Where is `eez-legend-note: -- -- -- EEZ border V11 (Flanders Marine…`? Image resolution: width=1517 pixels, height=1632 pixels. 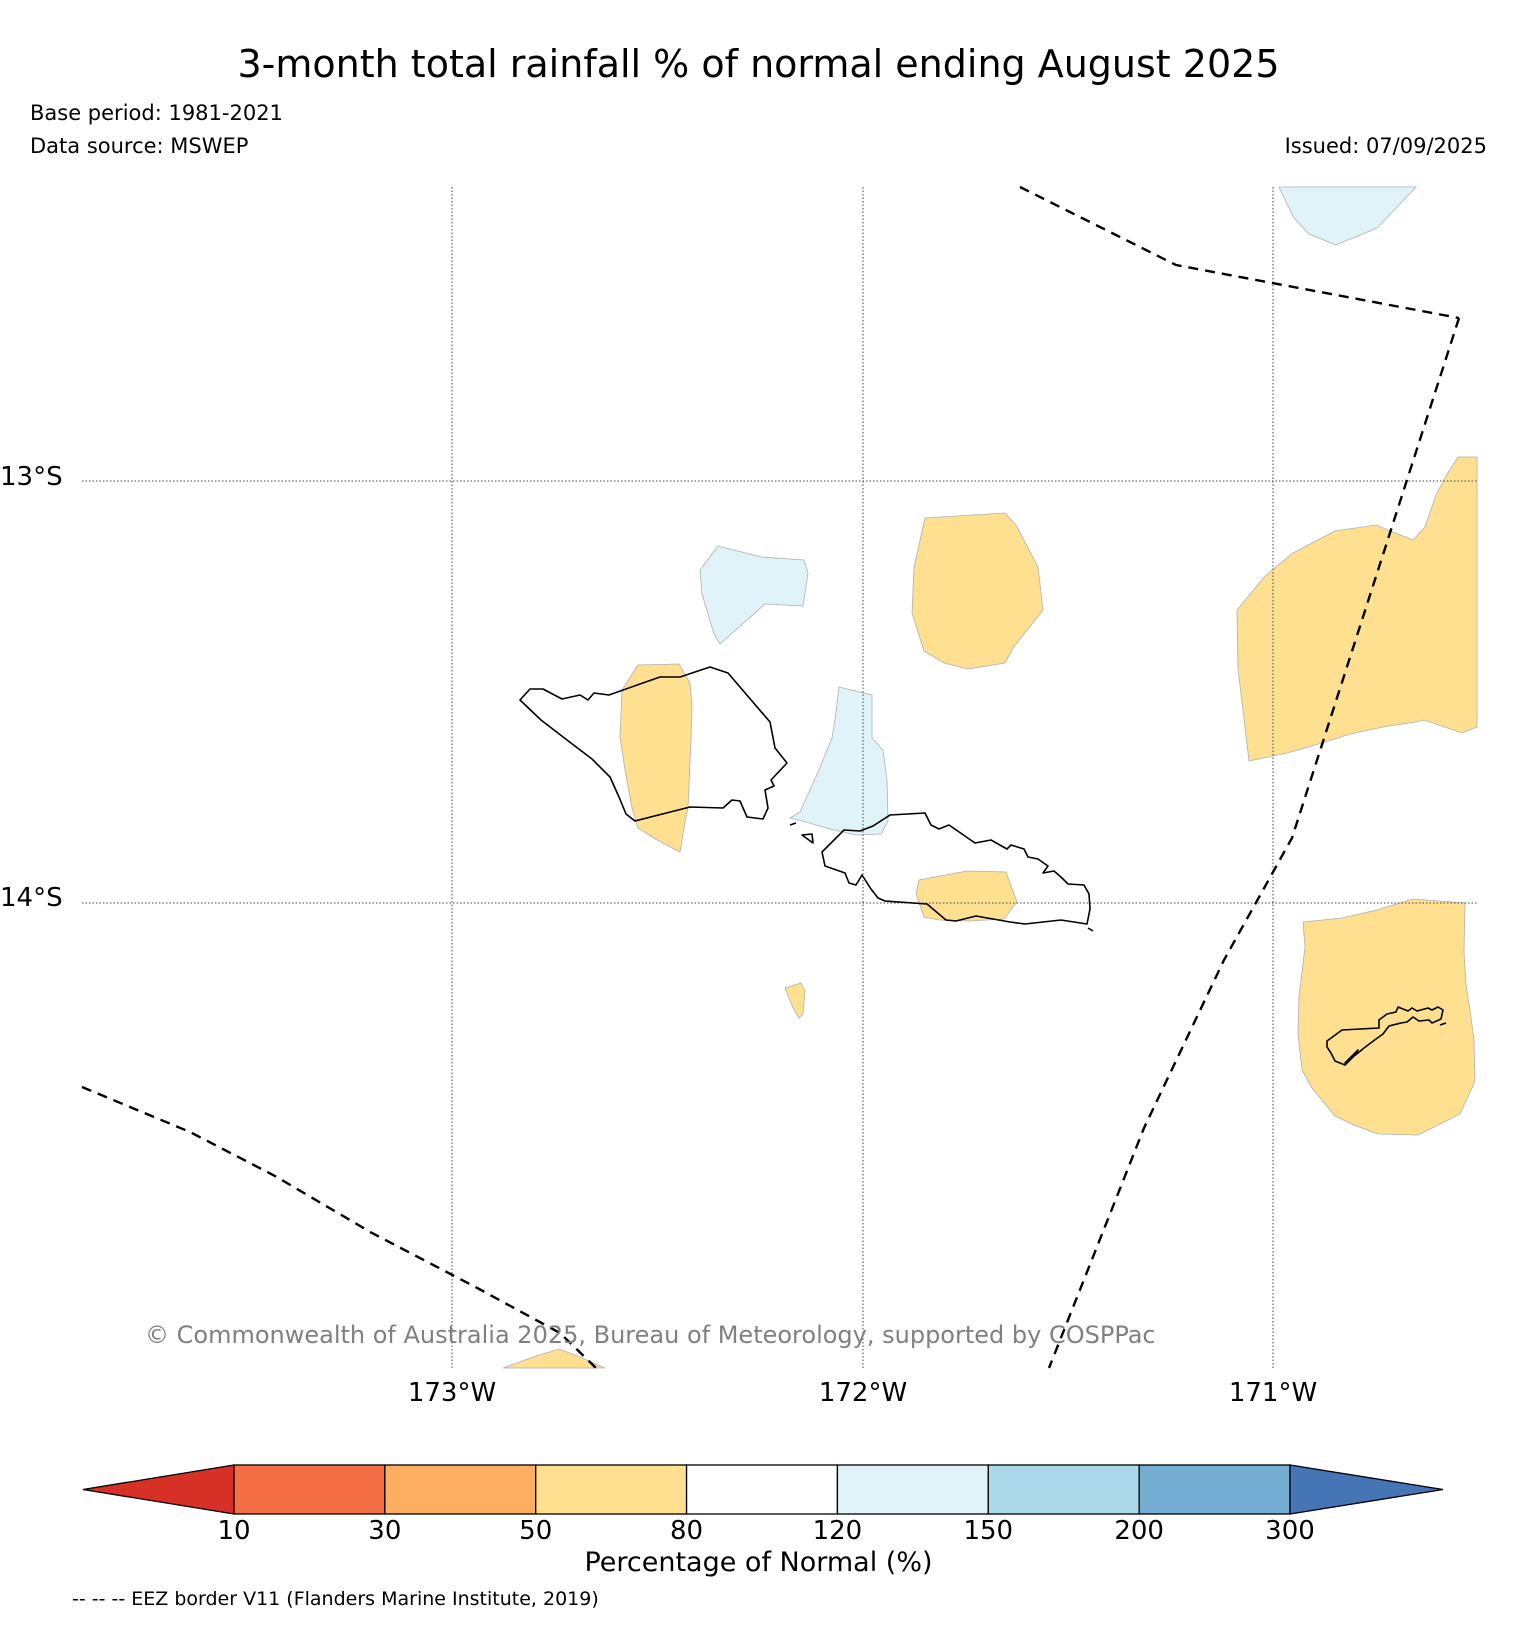 eez-legend-note: -- -- -- EEZ border V11 (Flanders Marine… is located at coordinates (335, 1599).